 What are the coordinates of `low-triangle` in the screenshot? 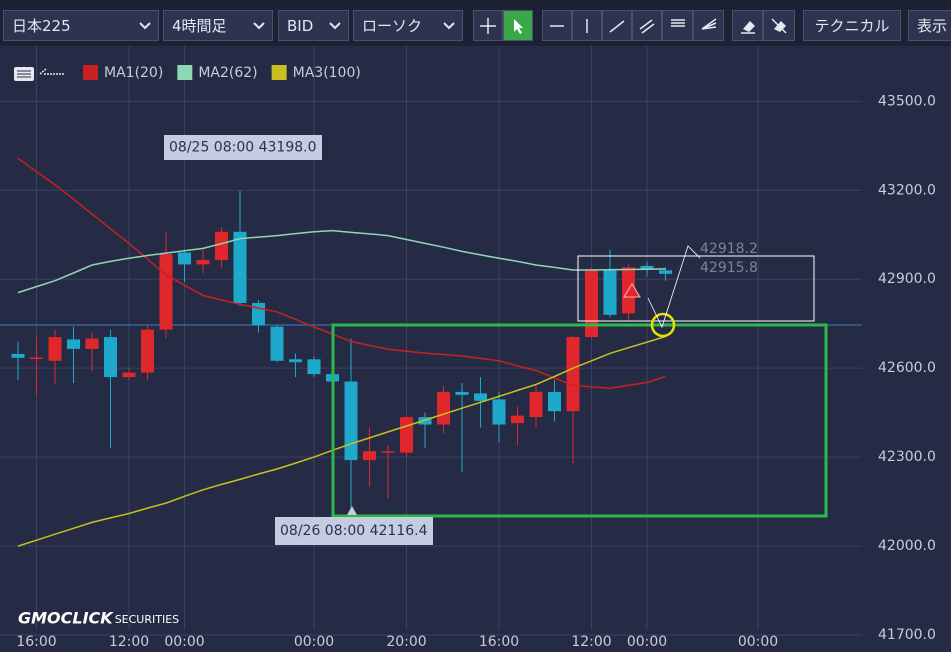 It's located at (352, 510).